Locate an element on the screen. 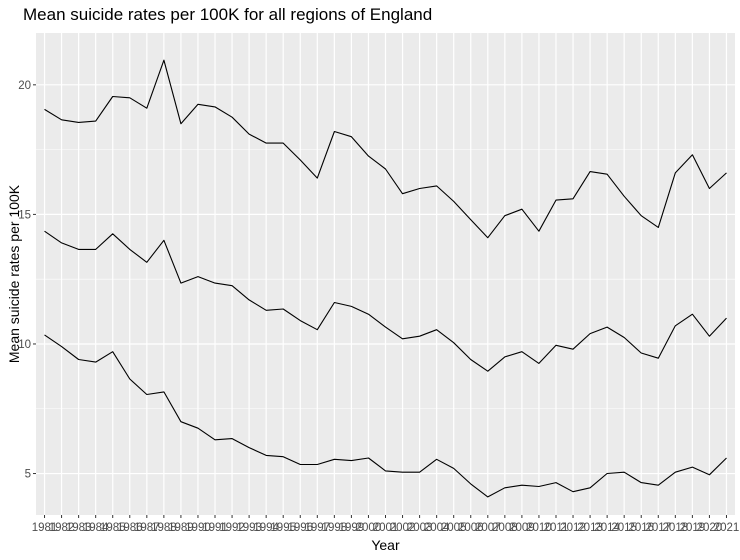 The height and width of the screenshot is (560, 740). x-tick-label: 2020 is located at coordinates (710, 528).